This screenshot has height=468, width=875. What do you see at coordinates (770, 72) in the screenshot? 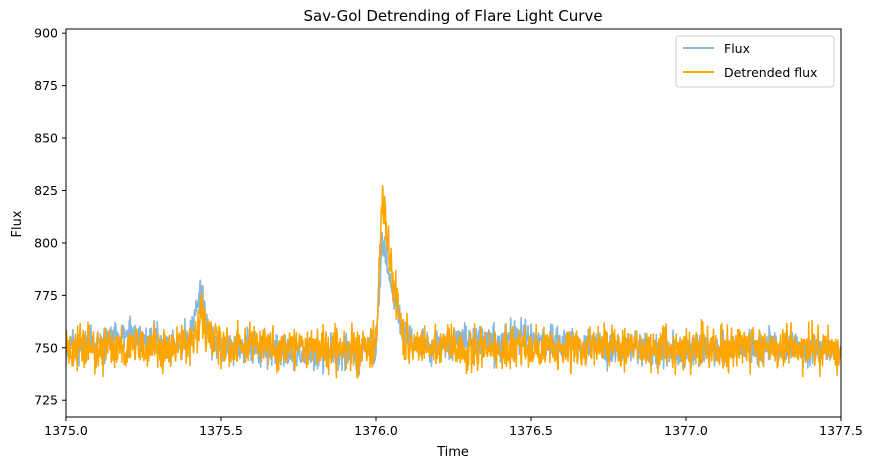
I see `legend-label-detrended-flux: Detrended flux` at bounding box center [770, 72].